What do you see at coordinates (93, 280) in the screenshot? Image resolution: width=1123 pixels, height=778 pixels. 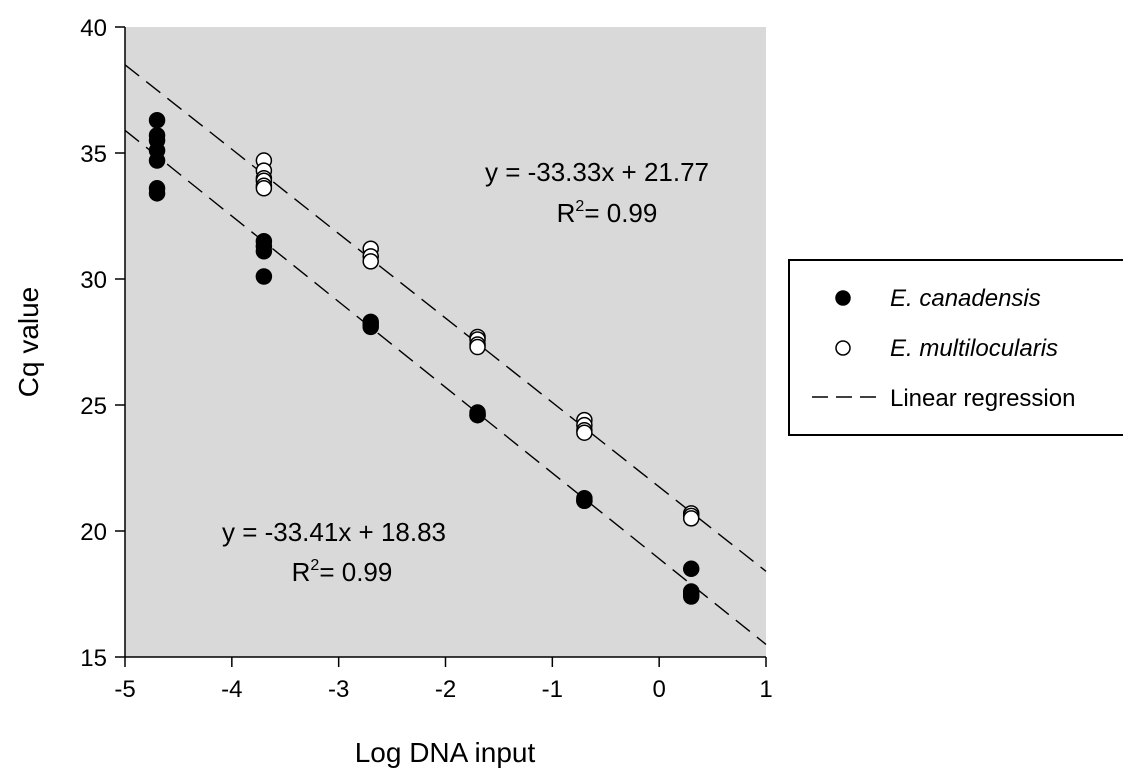 I see `y-tick-label: 30` at bounding box center [93, 280].